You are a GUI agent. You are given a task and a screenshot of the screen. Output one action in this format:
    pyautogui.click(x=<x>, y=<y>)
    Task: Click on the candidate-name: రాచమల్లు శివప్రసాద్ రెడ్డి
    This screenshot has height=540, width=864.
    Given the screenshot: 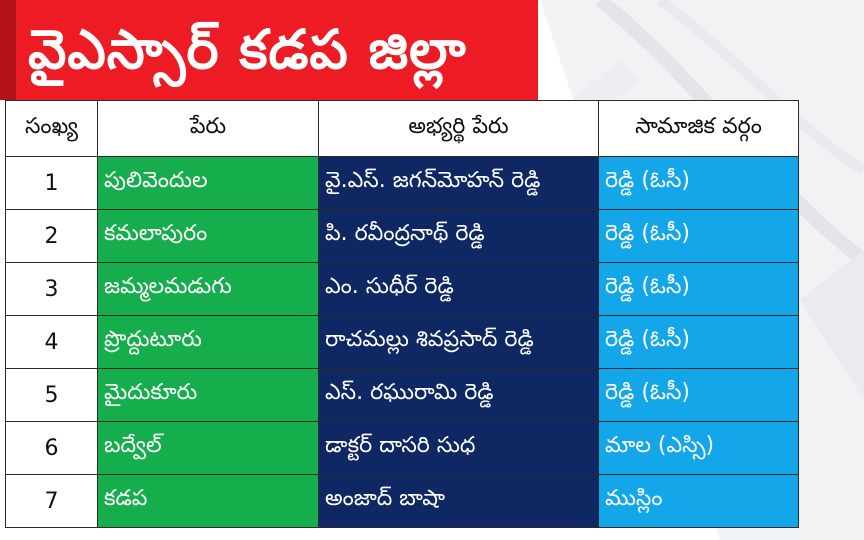 What is the action you would take?
    pyautogui.click(x=458, y=342)
    